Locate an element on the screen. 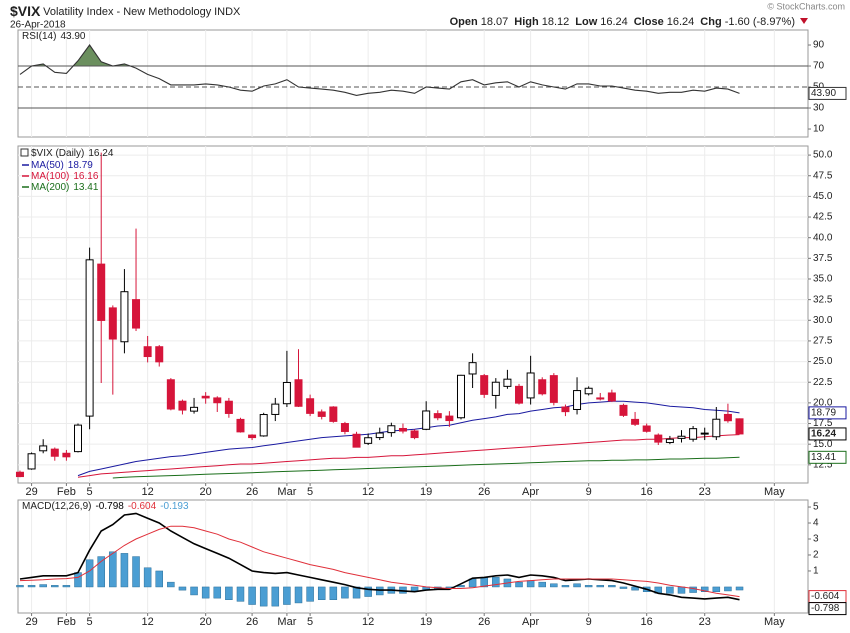 Image resolution: width=850 pixels, height=633 pixels. x-tick-label: Apr is located at coordinates (530, 622).